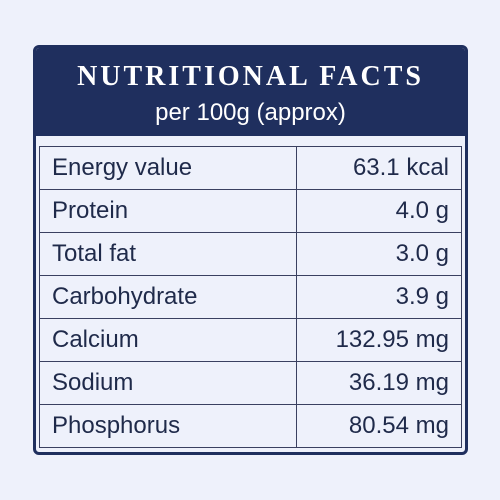 The height and width of the screenshot is (500, 500). Describe the element at coordinates (168, 168) in the screenshot. I see `nutrient-name: Energy value` at that location.